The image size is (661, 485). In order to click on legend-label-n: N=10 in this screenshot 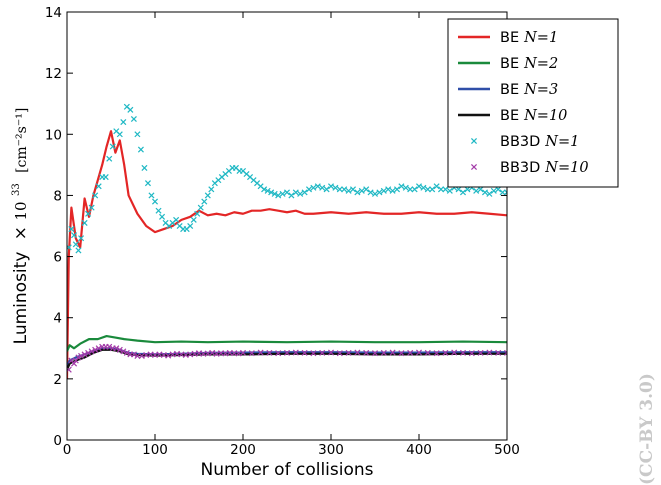, I will do `click(566, 168)`.